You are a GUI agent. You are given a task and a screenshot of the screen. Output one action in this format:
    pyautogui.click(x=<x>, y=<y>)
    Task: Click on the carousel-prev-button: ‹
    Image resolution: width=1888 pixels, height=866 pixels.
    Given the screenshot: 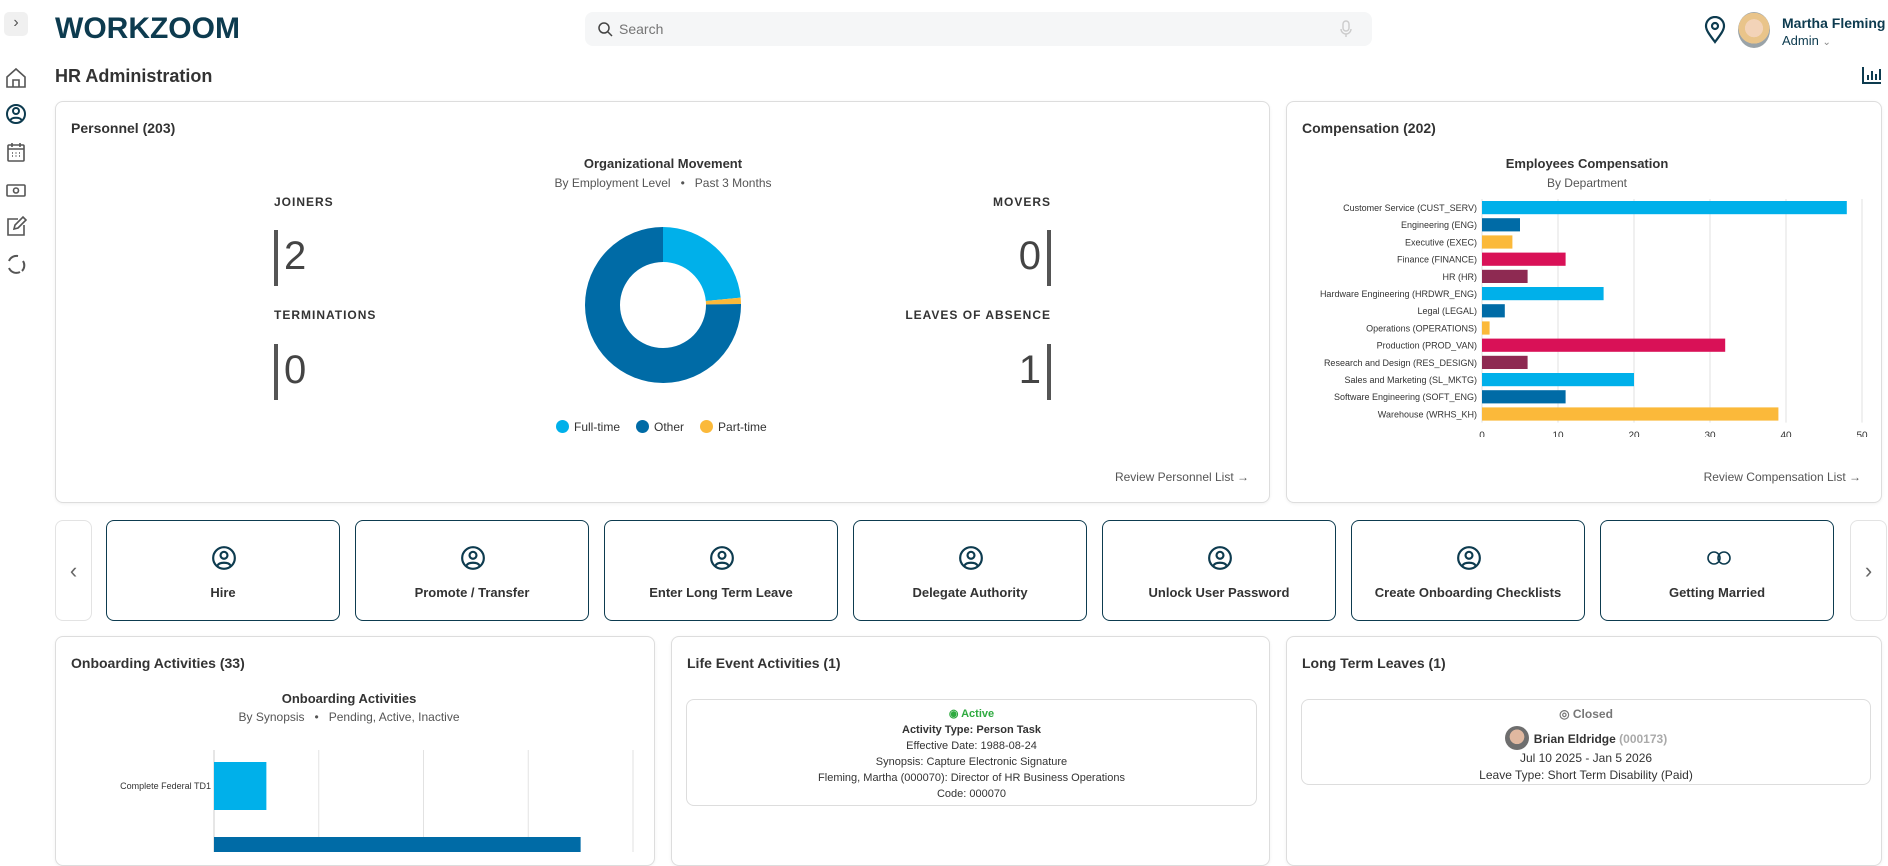 What is the action you would take?
    pyautogui.click(x=73, y=570)
    